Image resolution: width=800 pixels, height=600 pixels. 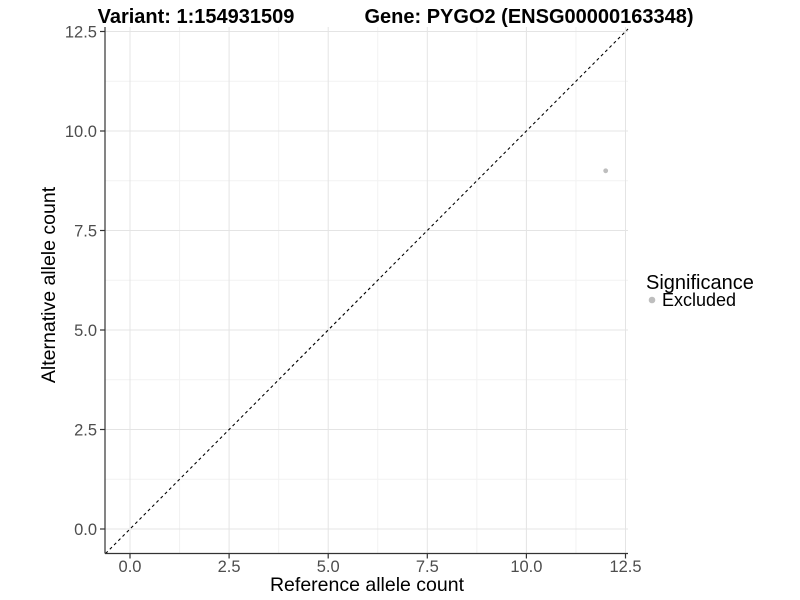 What do you see at coordinates (700, 283) in the screenshot?
I see `legend-title: Significance` at bounding box center [700, 283].